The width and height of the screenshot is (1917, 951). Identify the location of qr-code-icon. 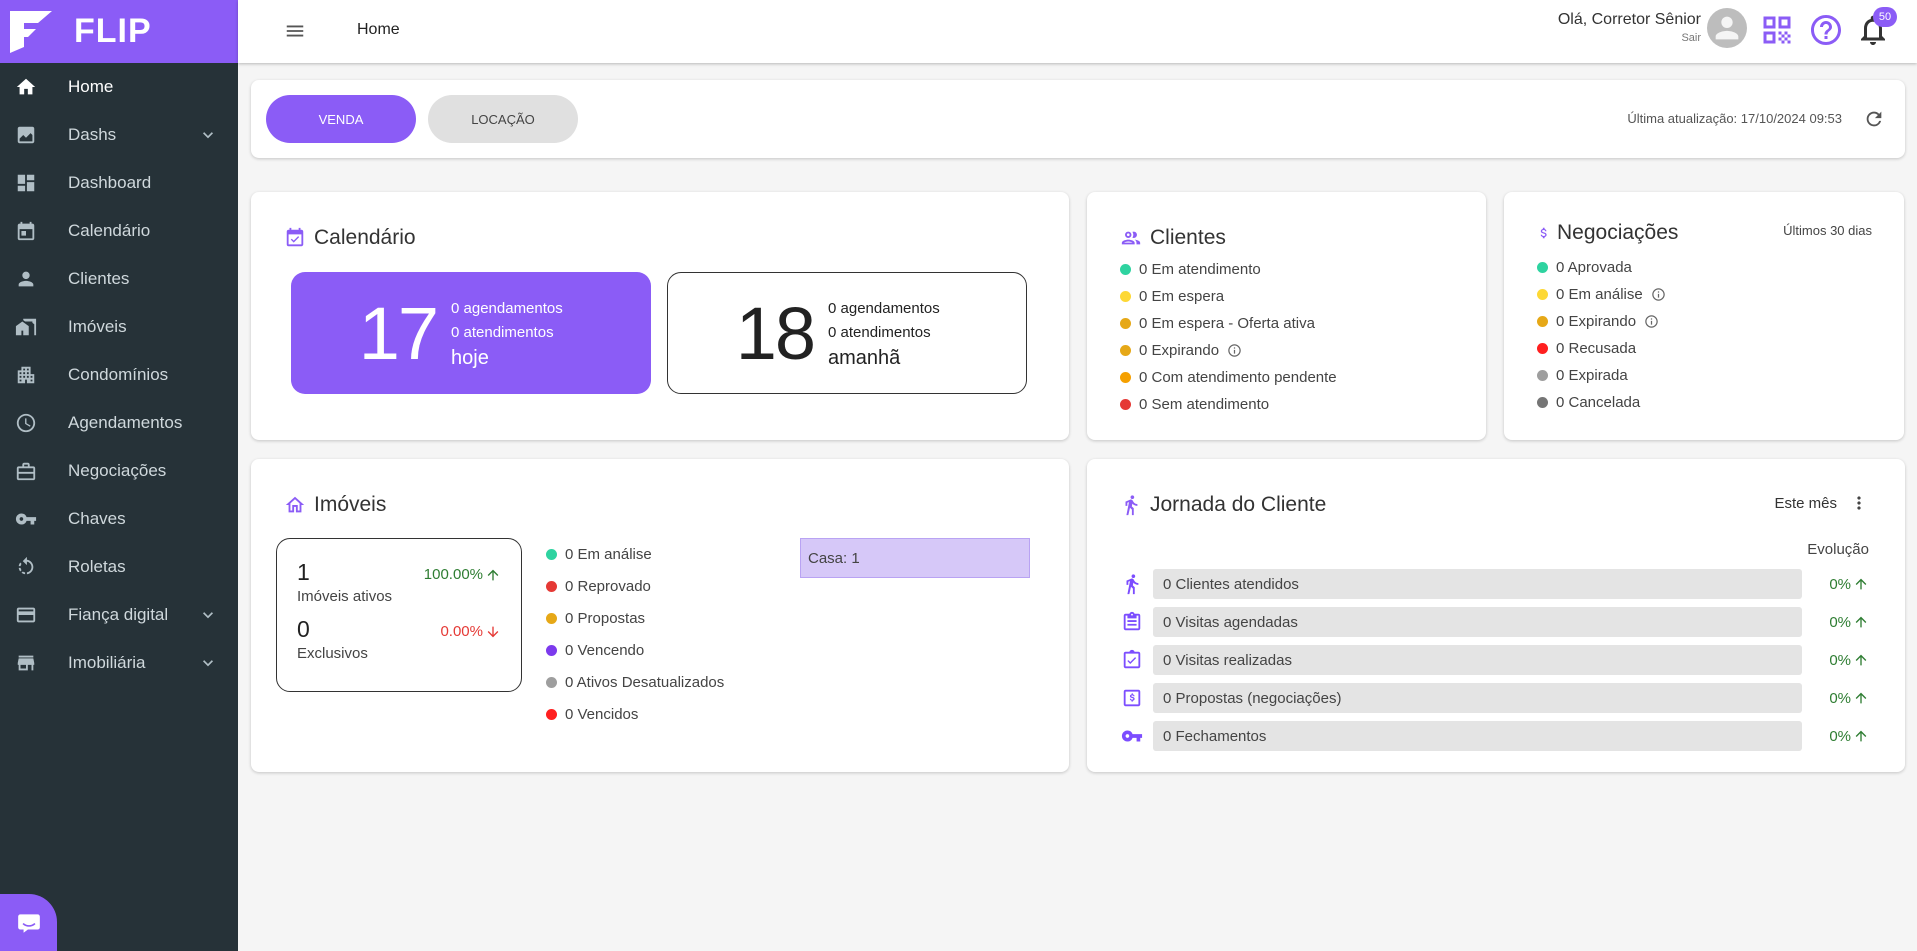
(1777, 30).